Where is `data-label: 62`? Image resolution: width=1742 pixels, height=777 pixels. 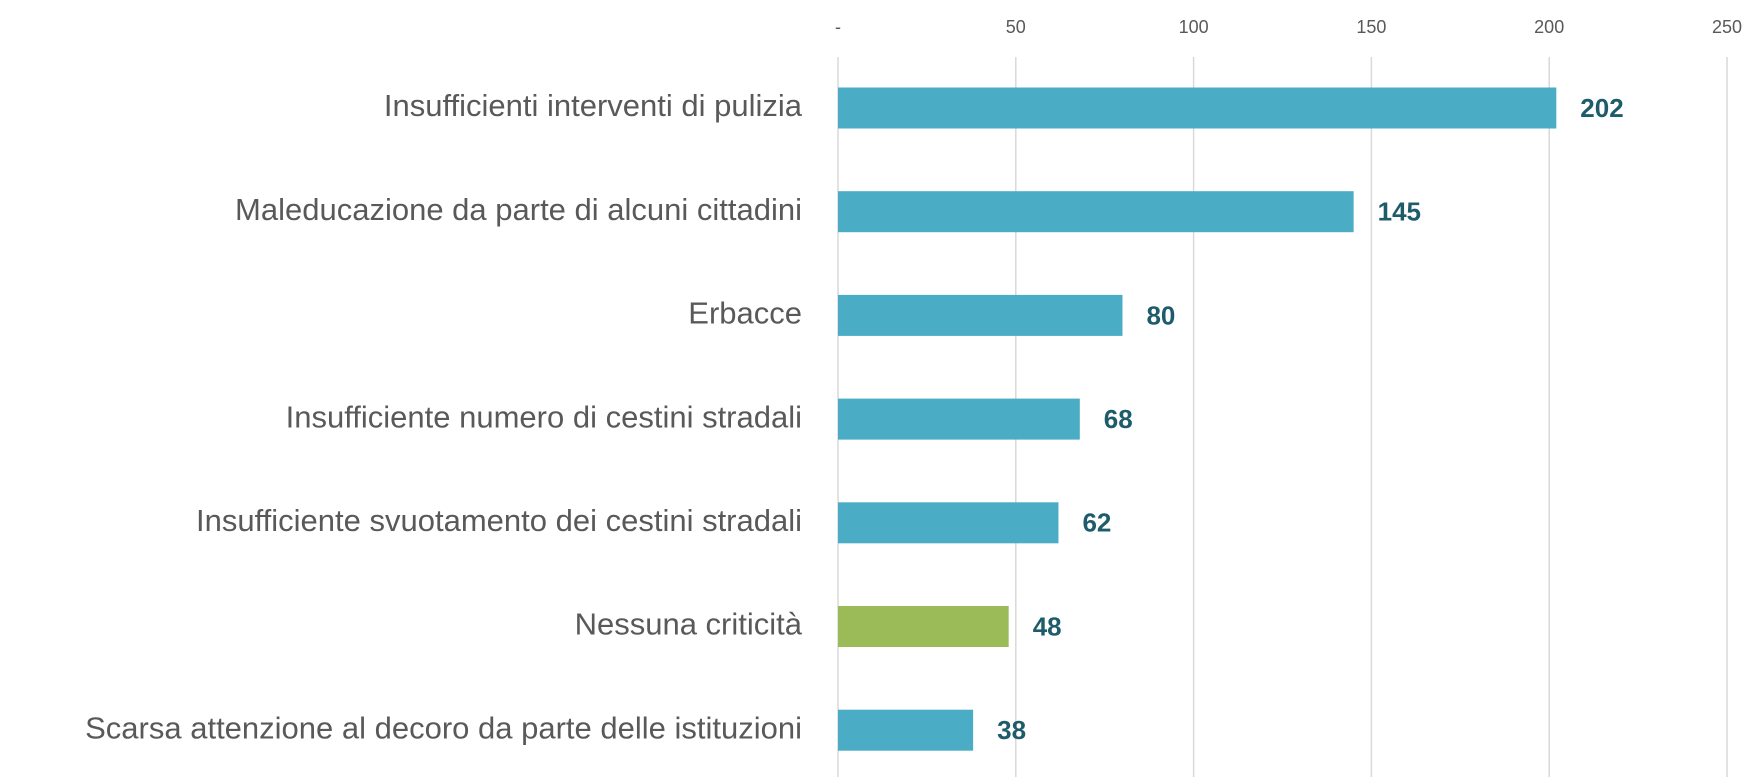
data-label: 62 is located at coordinates (1096, 523).